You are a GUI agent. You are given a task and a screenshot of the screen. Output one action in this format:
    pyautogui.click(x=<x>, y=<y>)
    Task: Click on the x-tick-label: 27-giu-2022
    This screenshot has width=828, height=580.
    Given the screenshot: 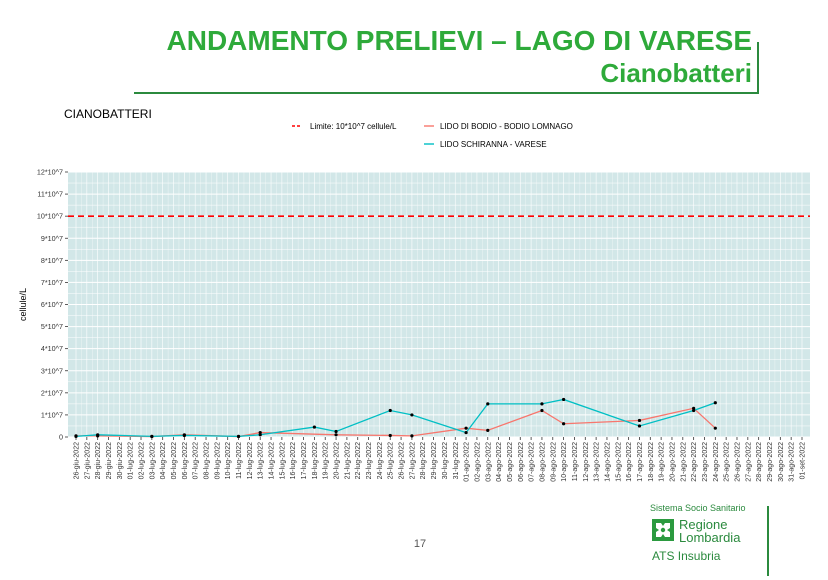 What is the action you would take?
    pyautogui.click(x=87, y=460)
    